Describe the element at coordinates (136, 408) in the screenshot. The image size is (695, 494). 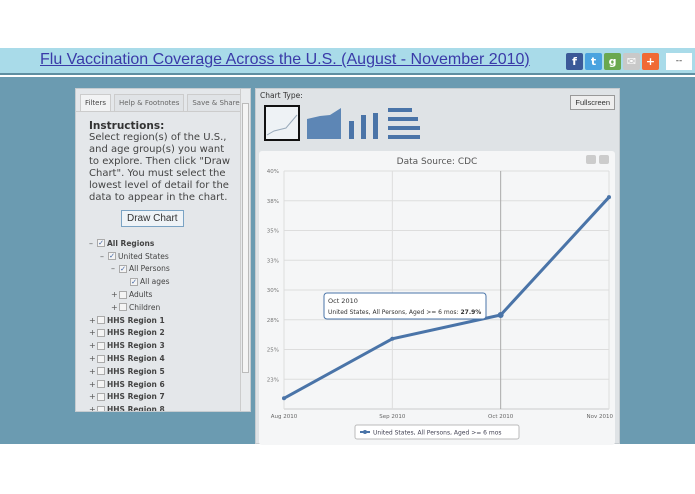
I see `tree-node-label: HHS Region 8` at that location.